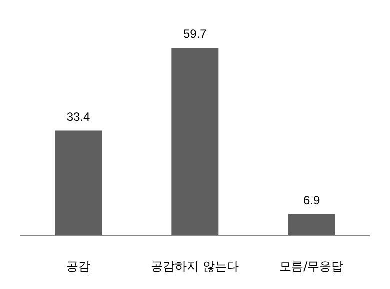 The height and width of the screenshot is (289, 390). I want to click on data-label: 59.7, so click(195, 33).